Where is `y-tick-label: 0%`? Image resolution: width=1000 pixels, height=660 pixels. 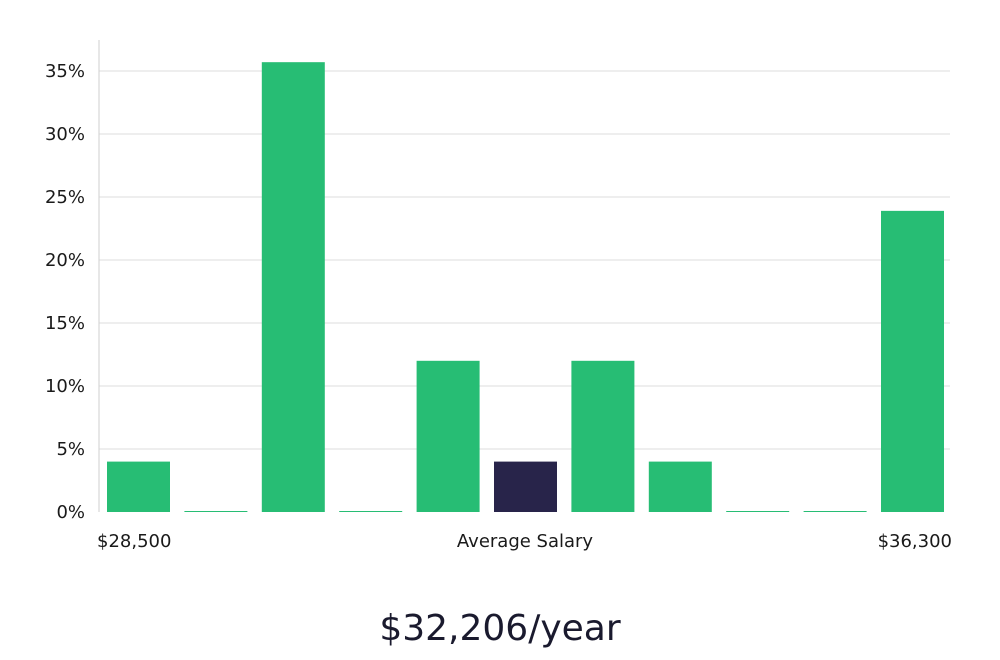 y-tick-label: 0% is located at coordinates (70, 512).